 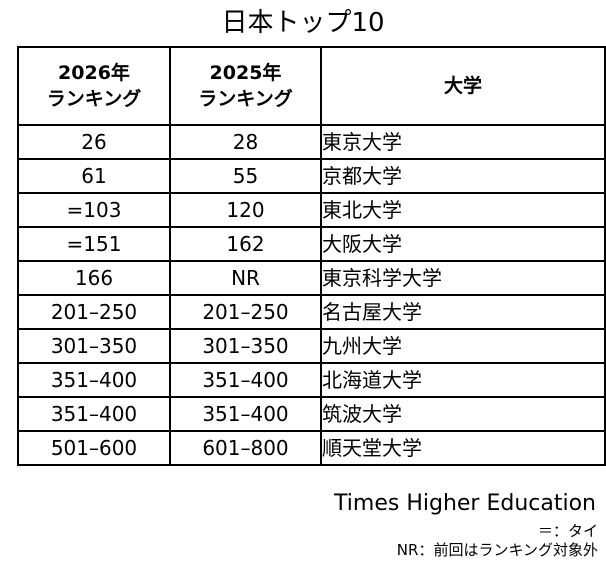 What do you see at coordinates (245, 176) in the screenshot?
I see `rank-2025-cell: 55` at bounding box center [245, 176].